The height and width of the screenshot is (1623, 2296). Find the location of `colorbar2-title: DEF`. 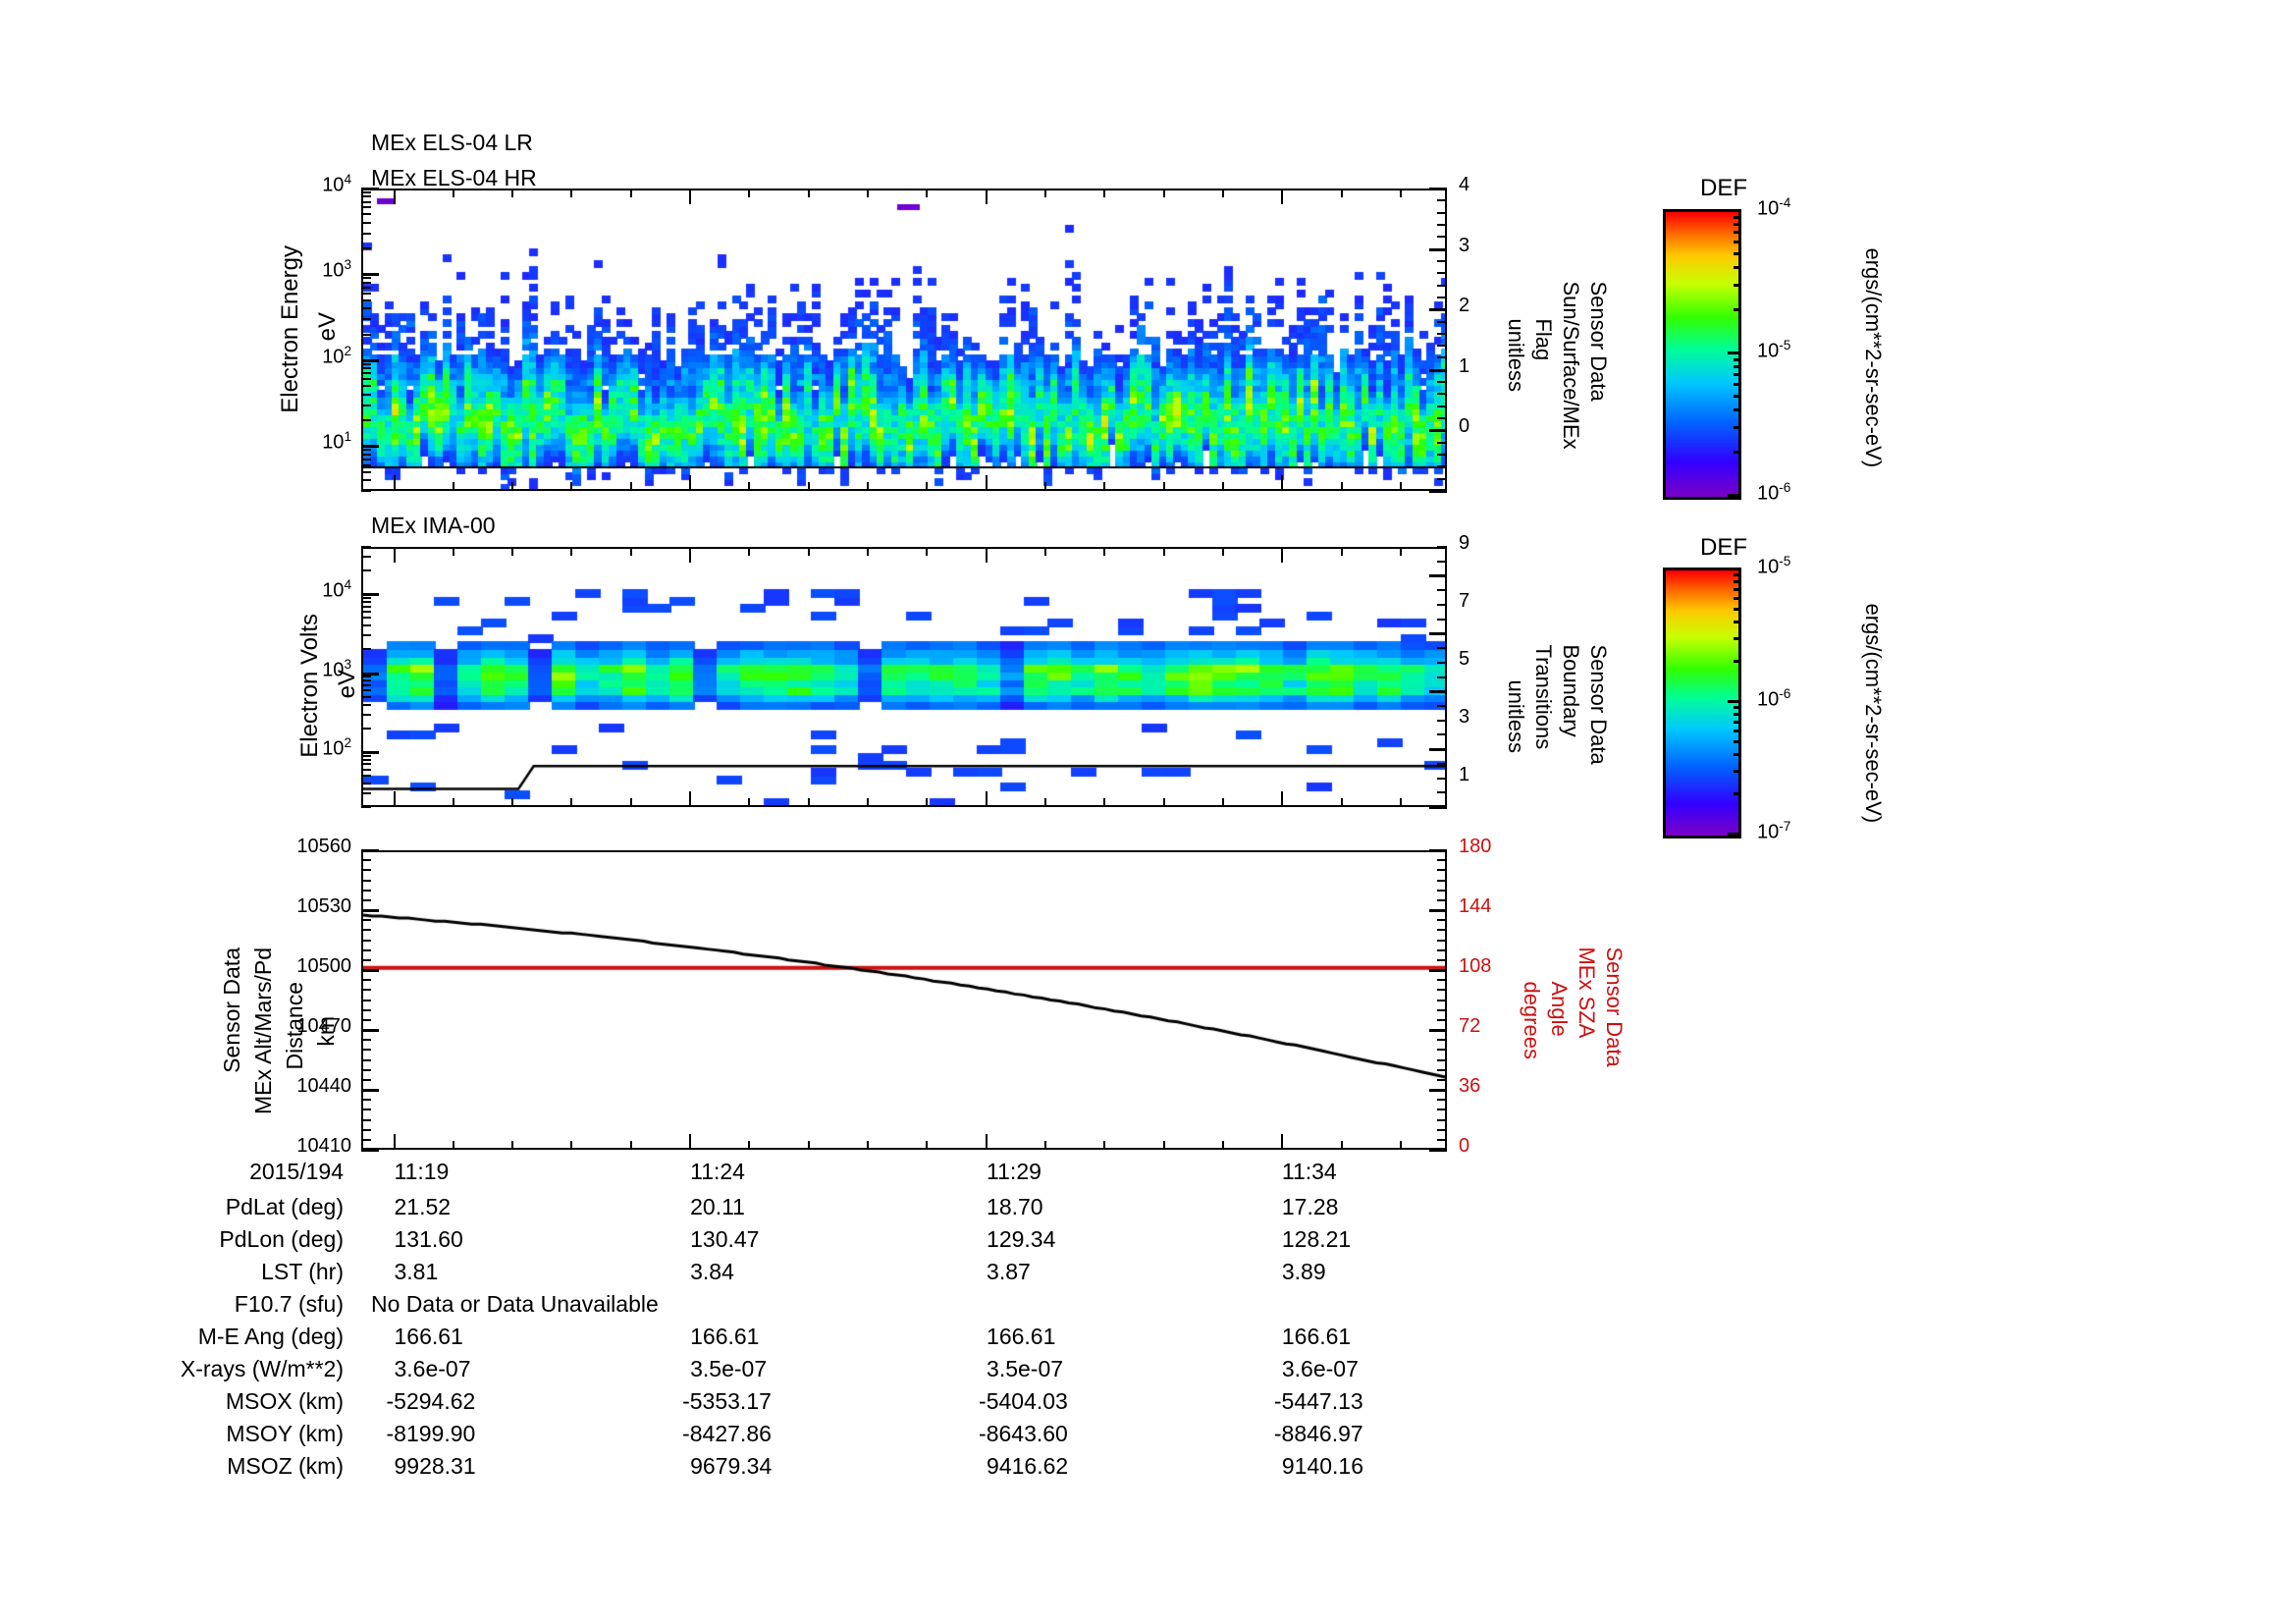

colorbar2-title: DEF is located at coordinates (1723, 548).